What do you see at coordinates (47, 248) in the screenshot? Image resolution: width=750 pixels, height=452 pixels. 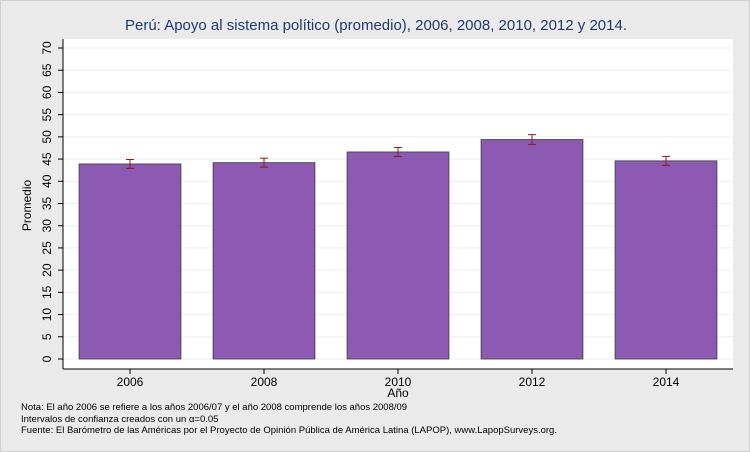 I see `y-tick-label: 25` at bounding box center [47, 248].